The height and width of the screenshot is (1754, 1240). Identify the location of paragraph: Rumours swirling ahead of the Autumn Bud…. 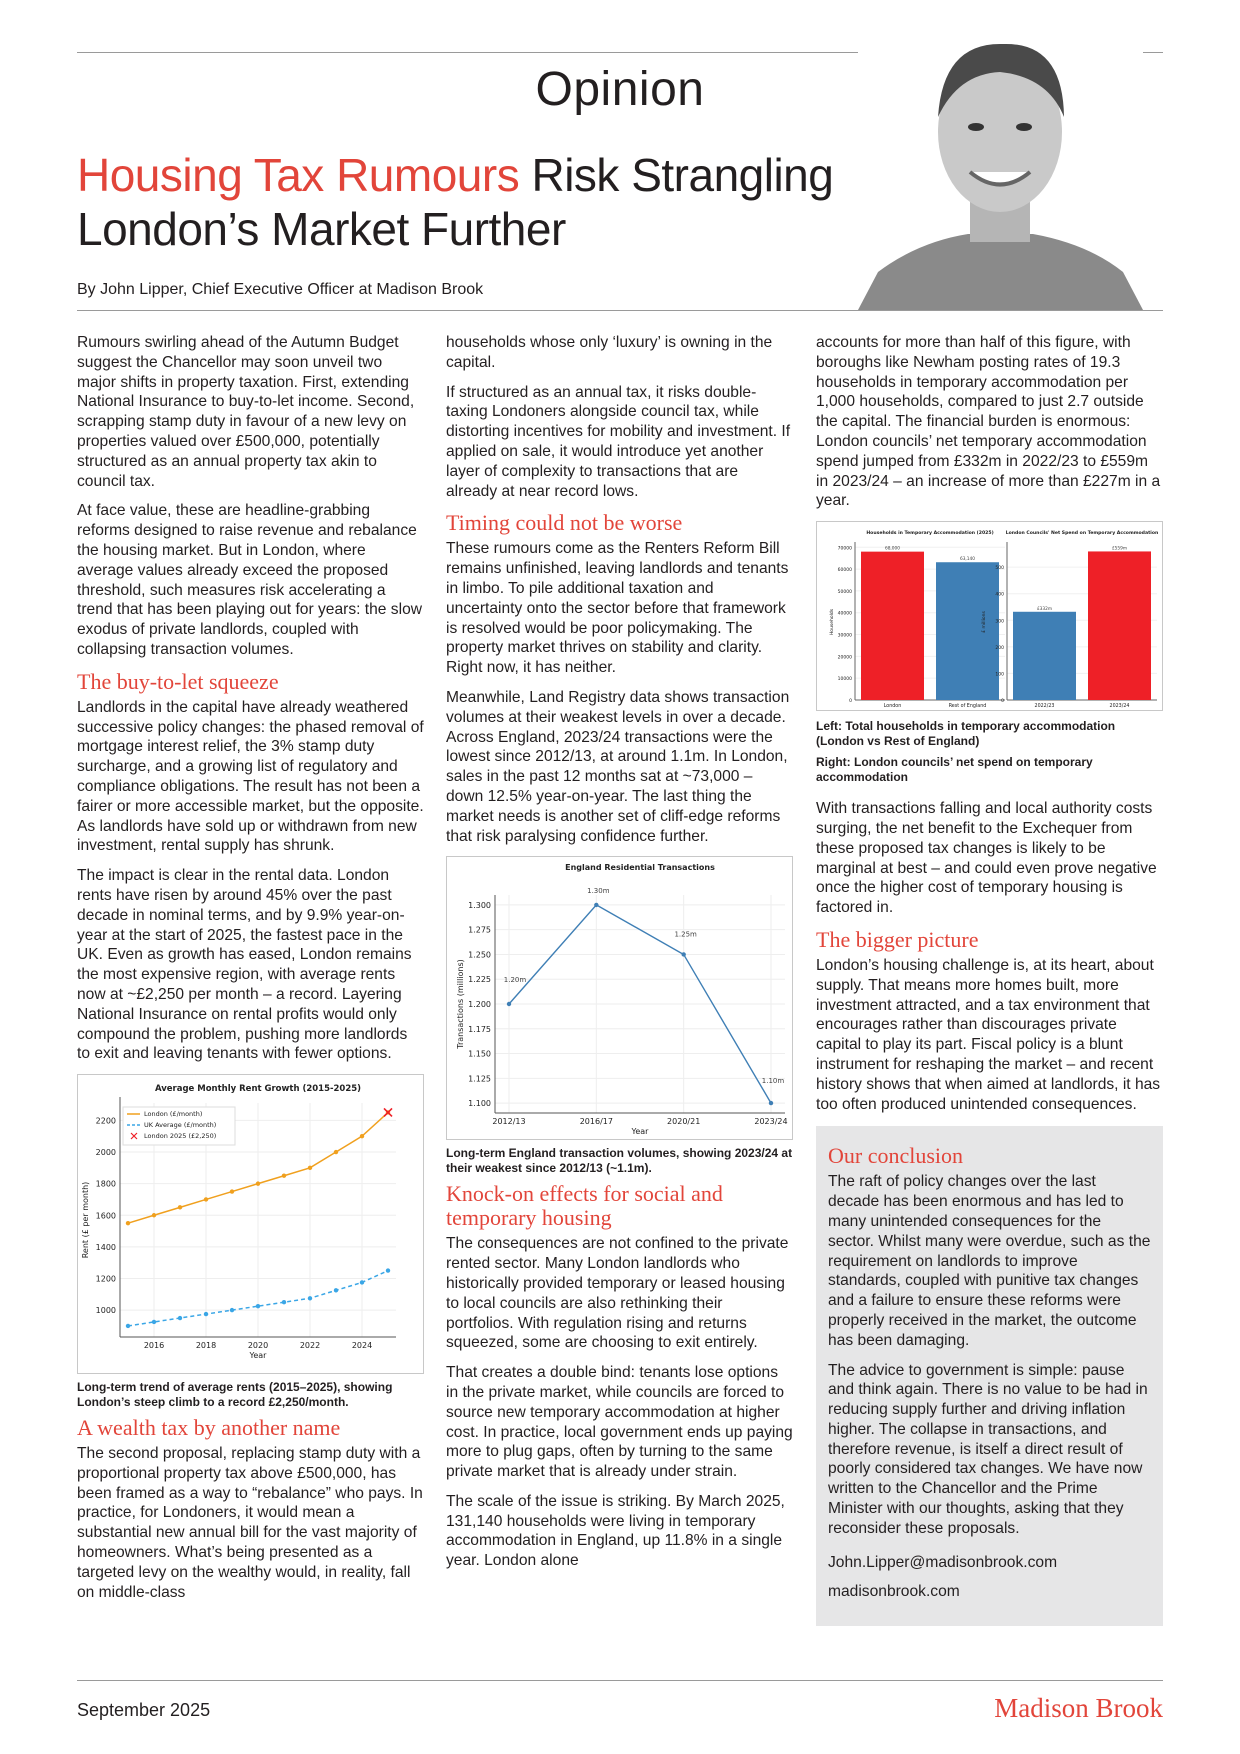
(246, 412).